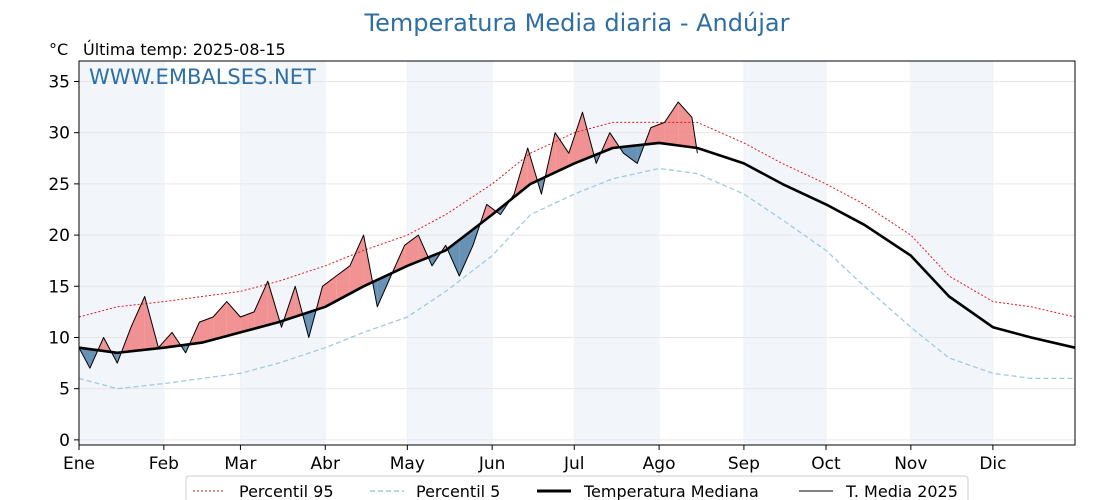 This screenshot has height=500, width=1120. What do you see at coordinates (59, 287) in the screenshot?
I see `y-tick-label: 15` at bounding box center [59, 287].